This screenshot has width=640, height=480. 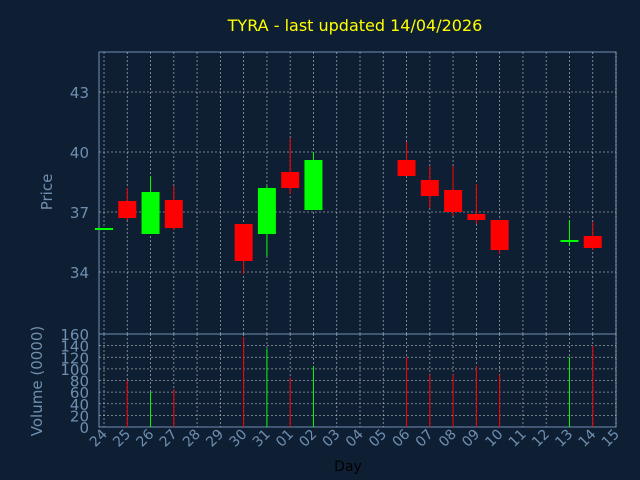 What do you see at coordinates (239, 439) in the screenshot?
I see `x-tick-label: 30` at bounding box center [239, 439].